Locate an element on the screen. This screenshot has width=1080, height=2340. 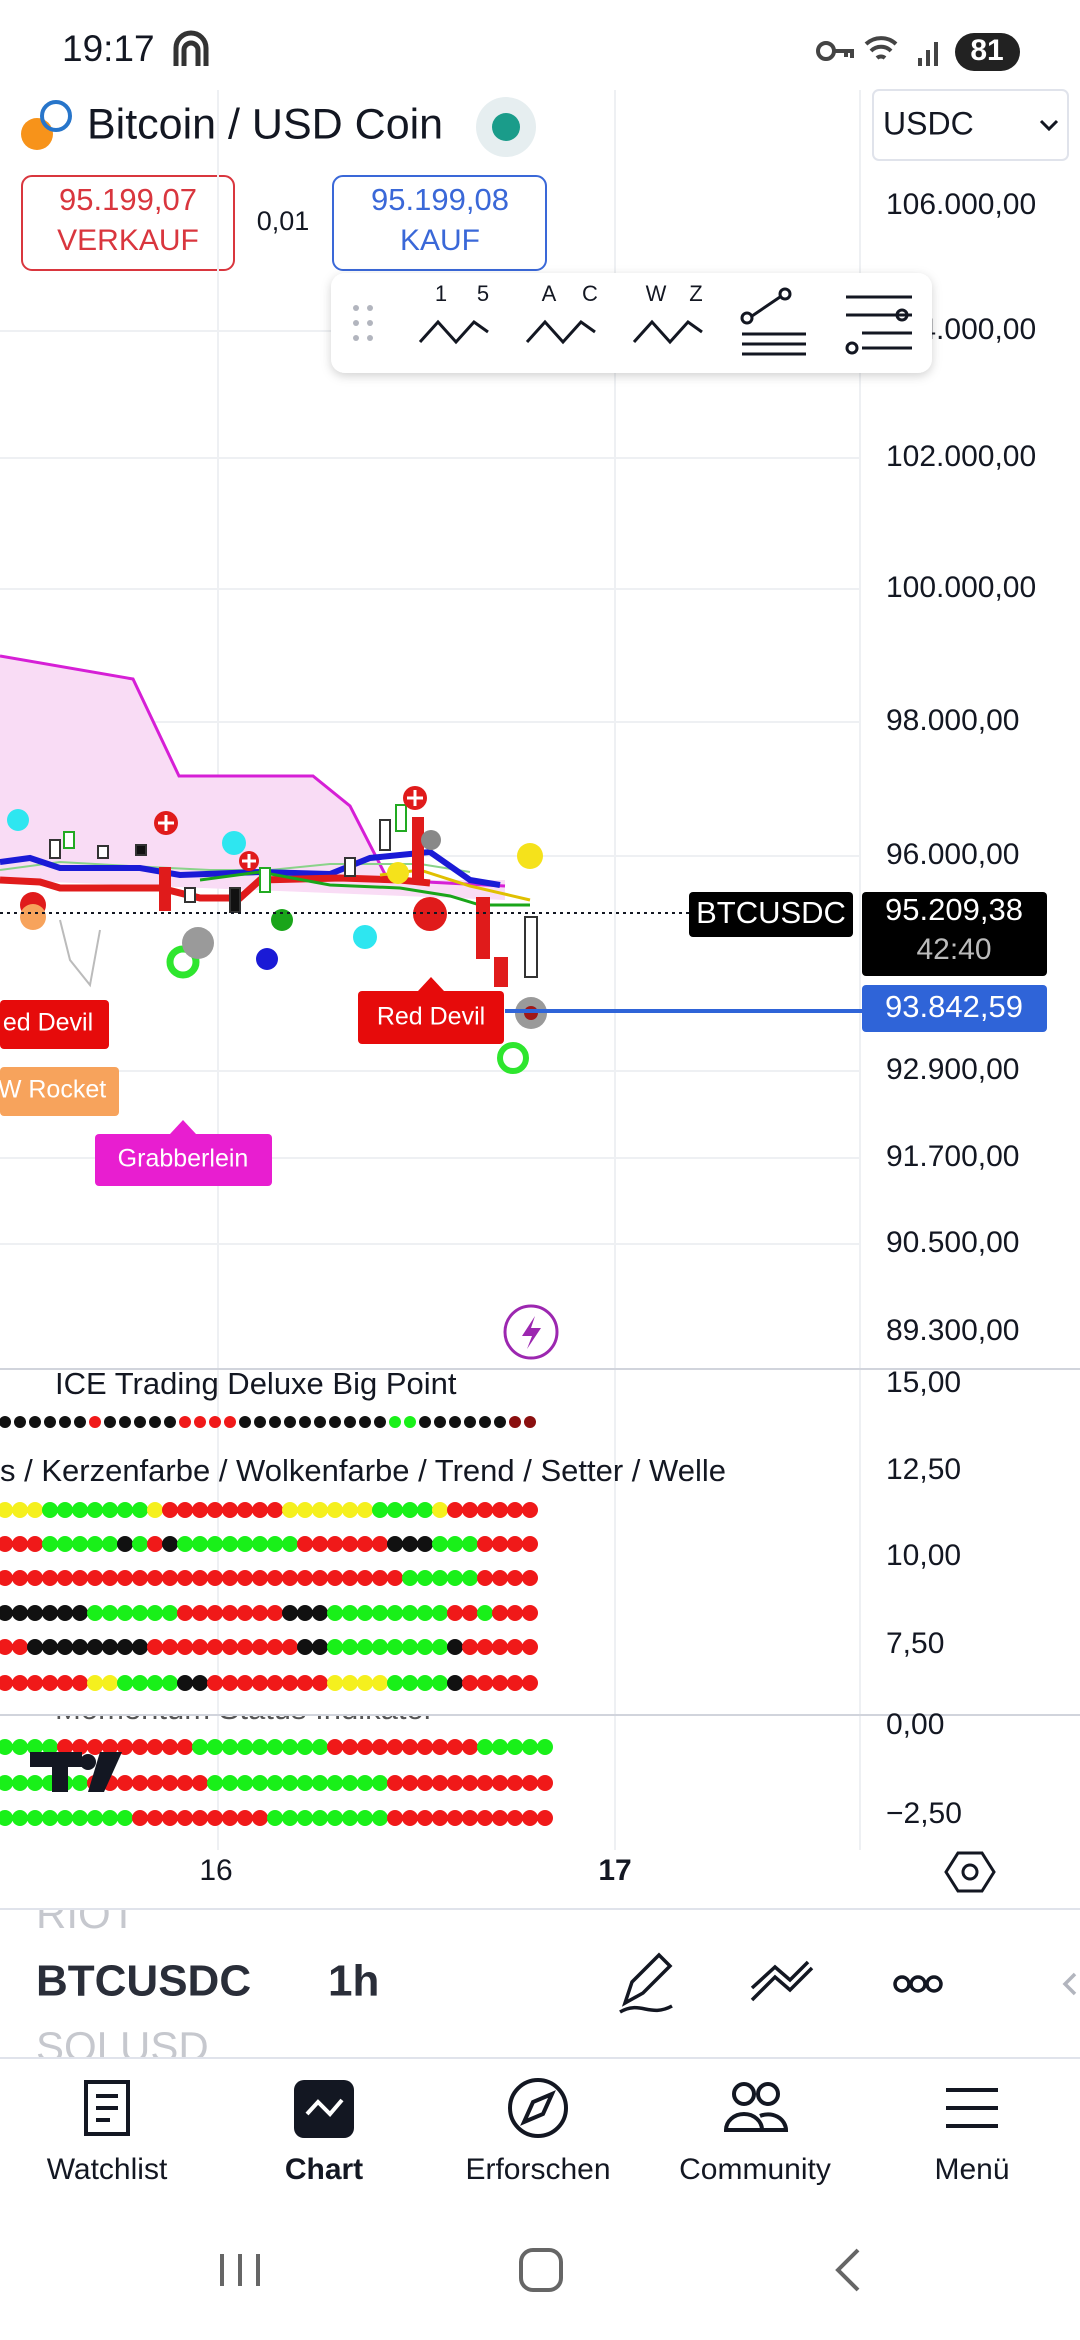
watchlist-icon is located at coordinates (107, 2108).